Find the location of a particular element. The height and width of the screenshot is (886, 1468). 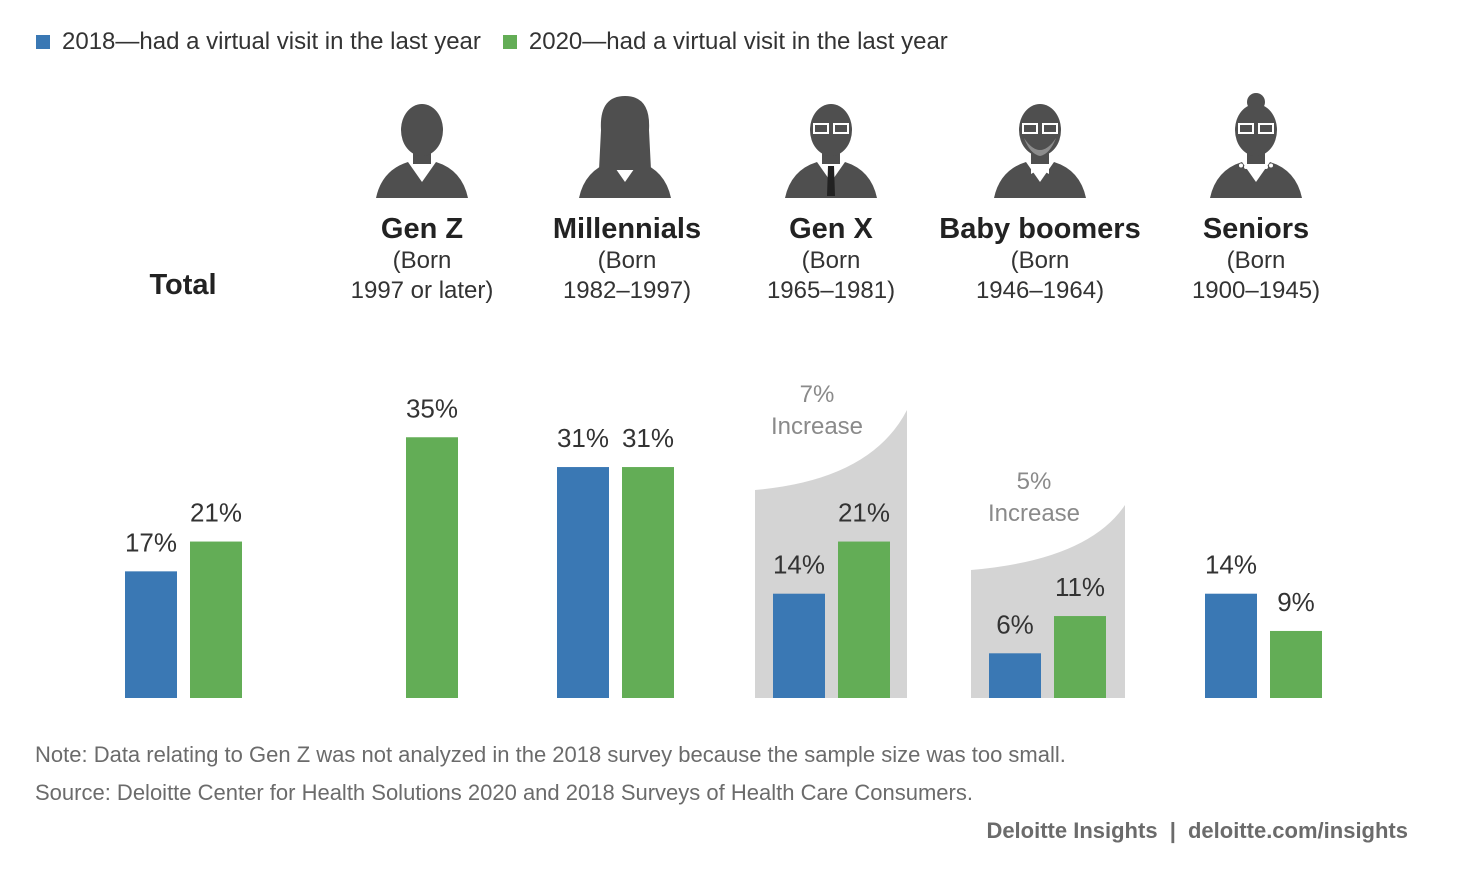

icon-hair is located at coordinates (625, 133).